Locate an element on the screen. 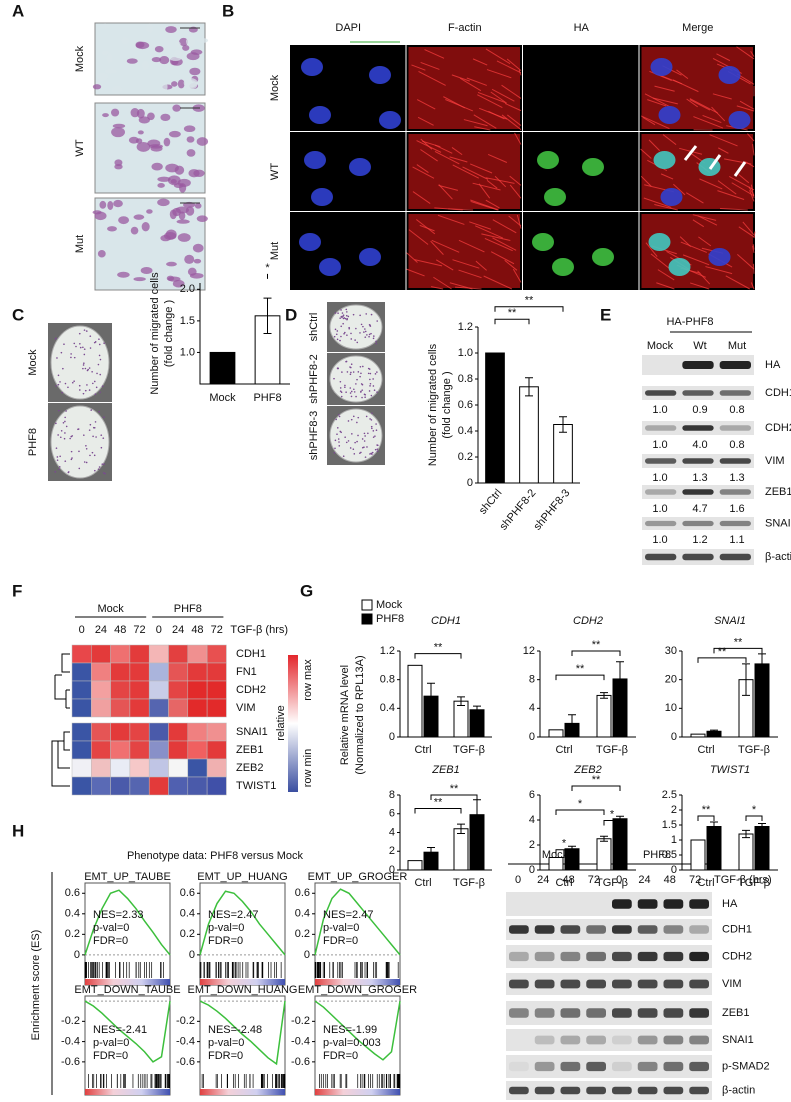 The width and height of the screenshot is (791, 1102). gene-set-name: EMT_UP_GROGER is located at coordinates (358, 877).